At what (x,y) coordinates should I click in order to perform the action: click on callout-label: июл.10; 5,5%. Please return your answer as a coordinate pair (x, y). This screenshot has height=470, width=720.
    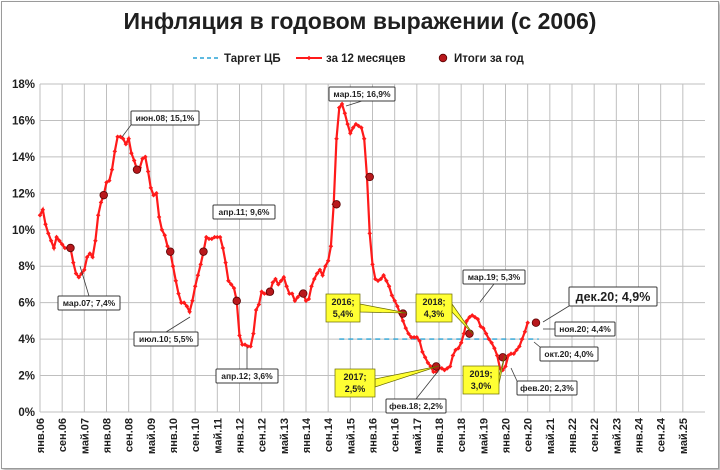
    Looking at the image, I should click on (166, 339).